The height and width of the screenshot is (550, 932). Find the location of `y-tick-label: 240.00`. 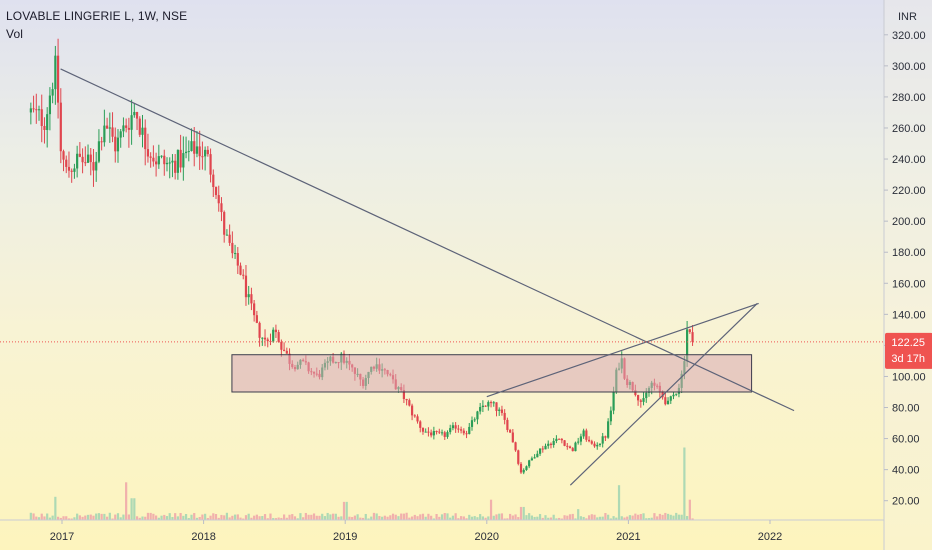

y-tick-label: 240.00 is located at coordinates (909, 160).